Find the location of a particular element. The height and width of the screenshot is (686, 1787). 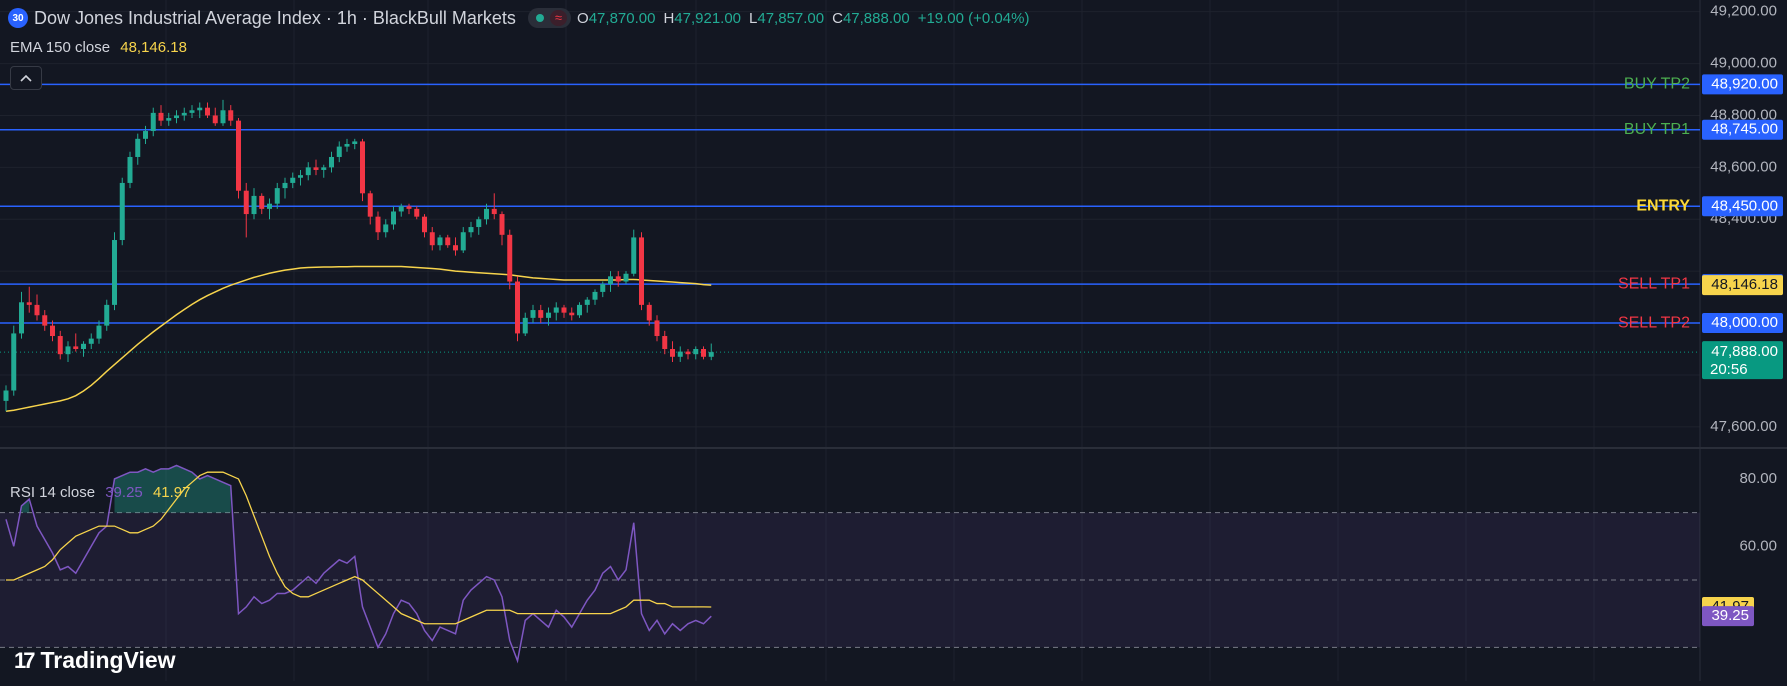

ema-legend: EMA 150 close 48,146.18 is located at coordinates (98, 47).